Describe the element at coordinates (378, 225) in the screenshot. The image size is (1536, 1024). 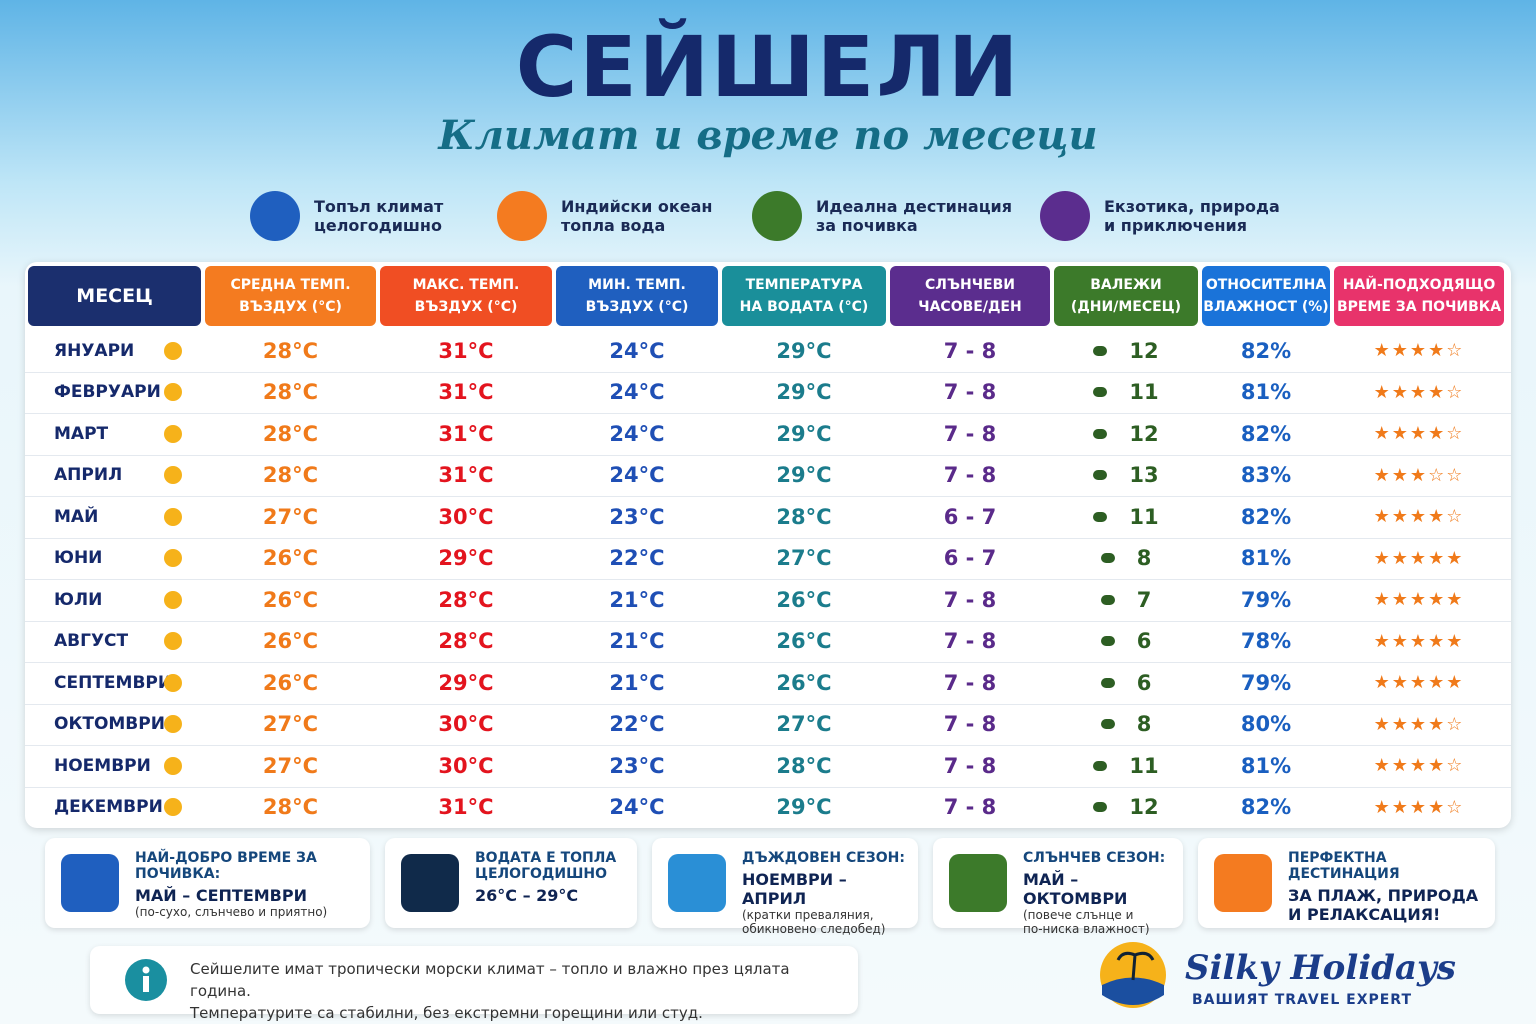
I see `feature-line: целогодишно` at that location.